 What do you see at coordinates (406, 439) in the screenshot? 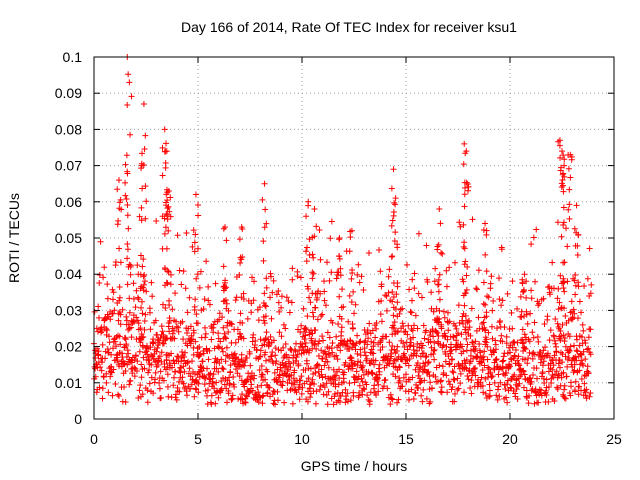
I see `x-tick-label: 15` at bounding box center [406, 439].